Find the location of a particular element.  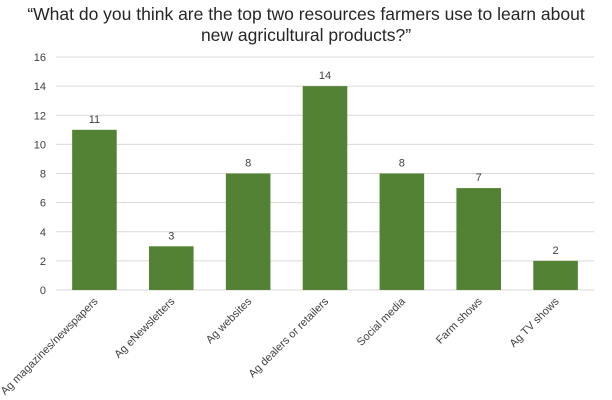

y-tick-label: 14 is located at coordinates (40, 87).